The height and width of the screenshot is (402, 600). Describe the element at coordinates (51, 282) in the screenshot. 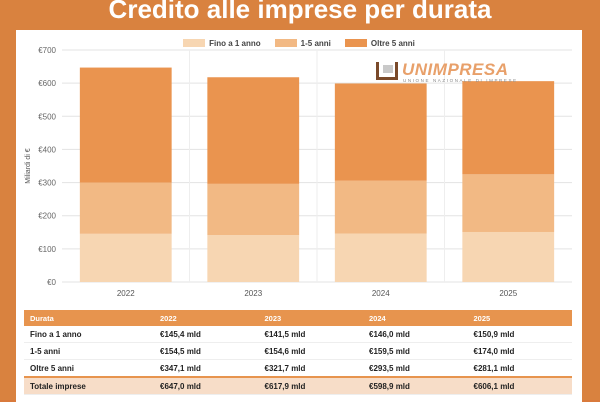

I see `y-tick-label: €0` at that location.